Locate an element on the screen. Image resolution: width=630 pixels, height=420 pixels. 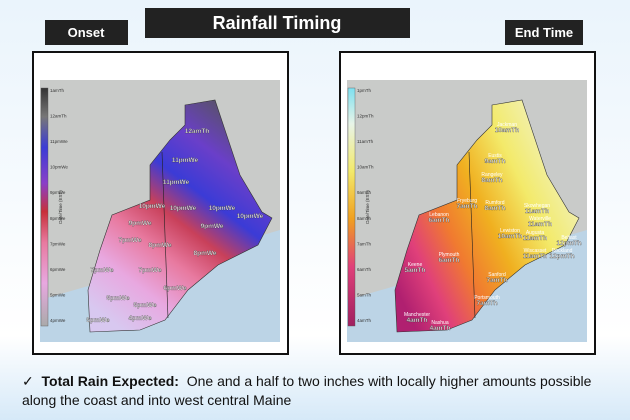
town-name: Keene is located at coordinates (415, 265).